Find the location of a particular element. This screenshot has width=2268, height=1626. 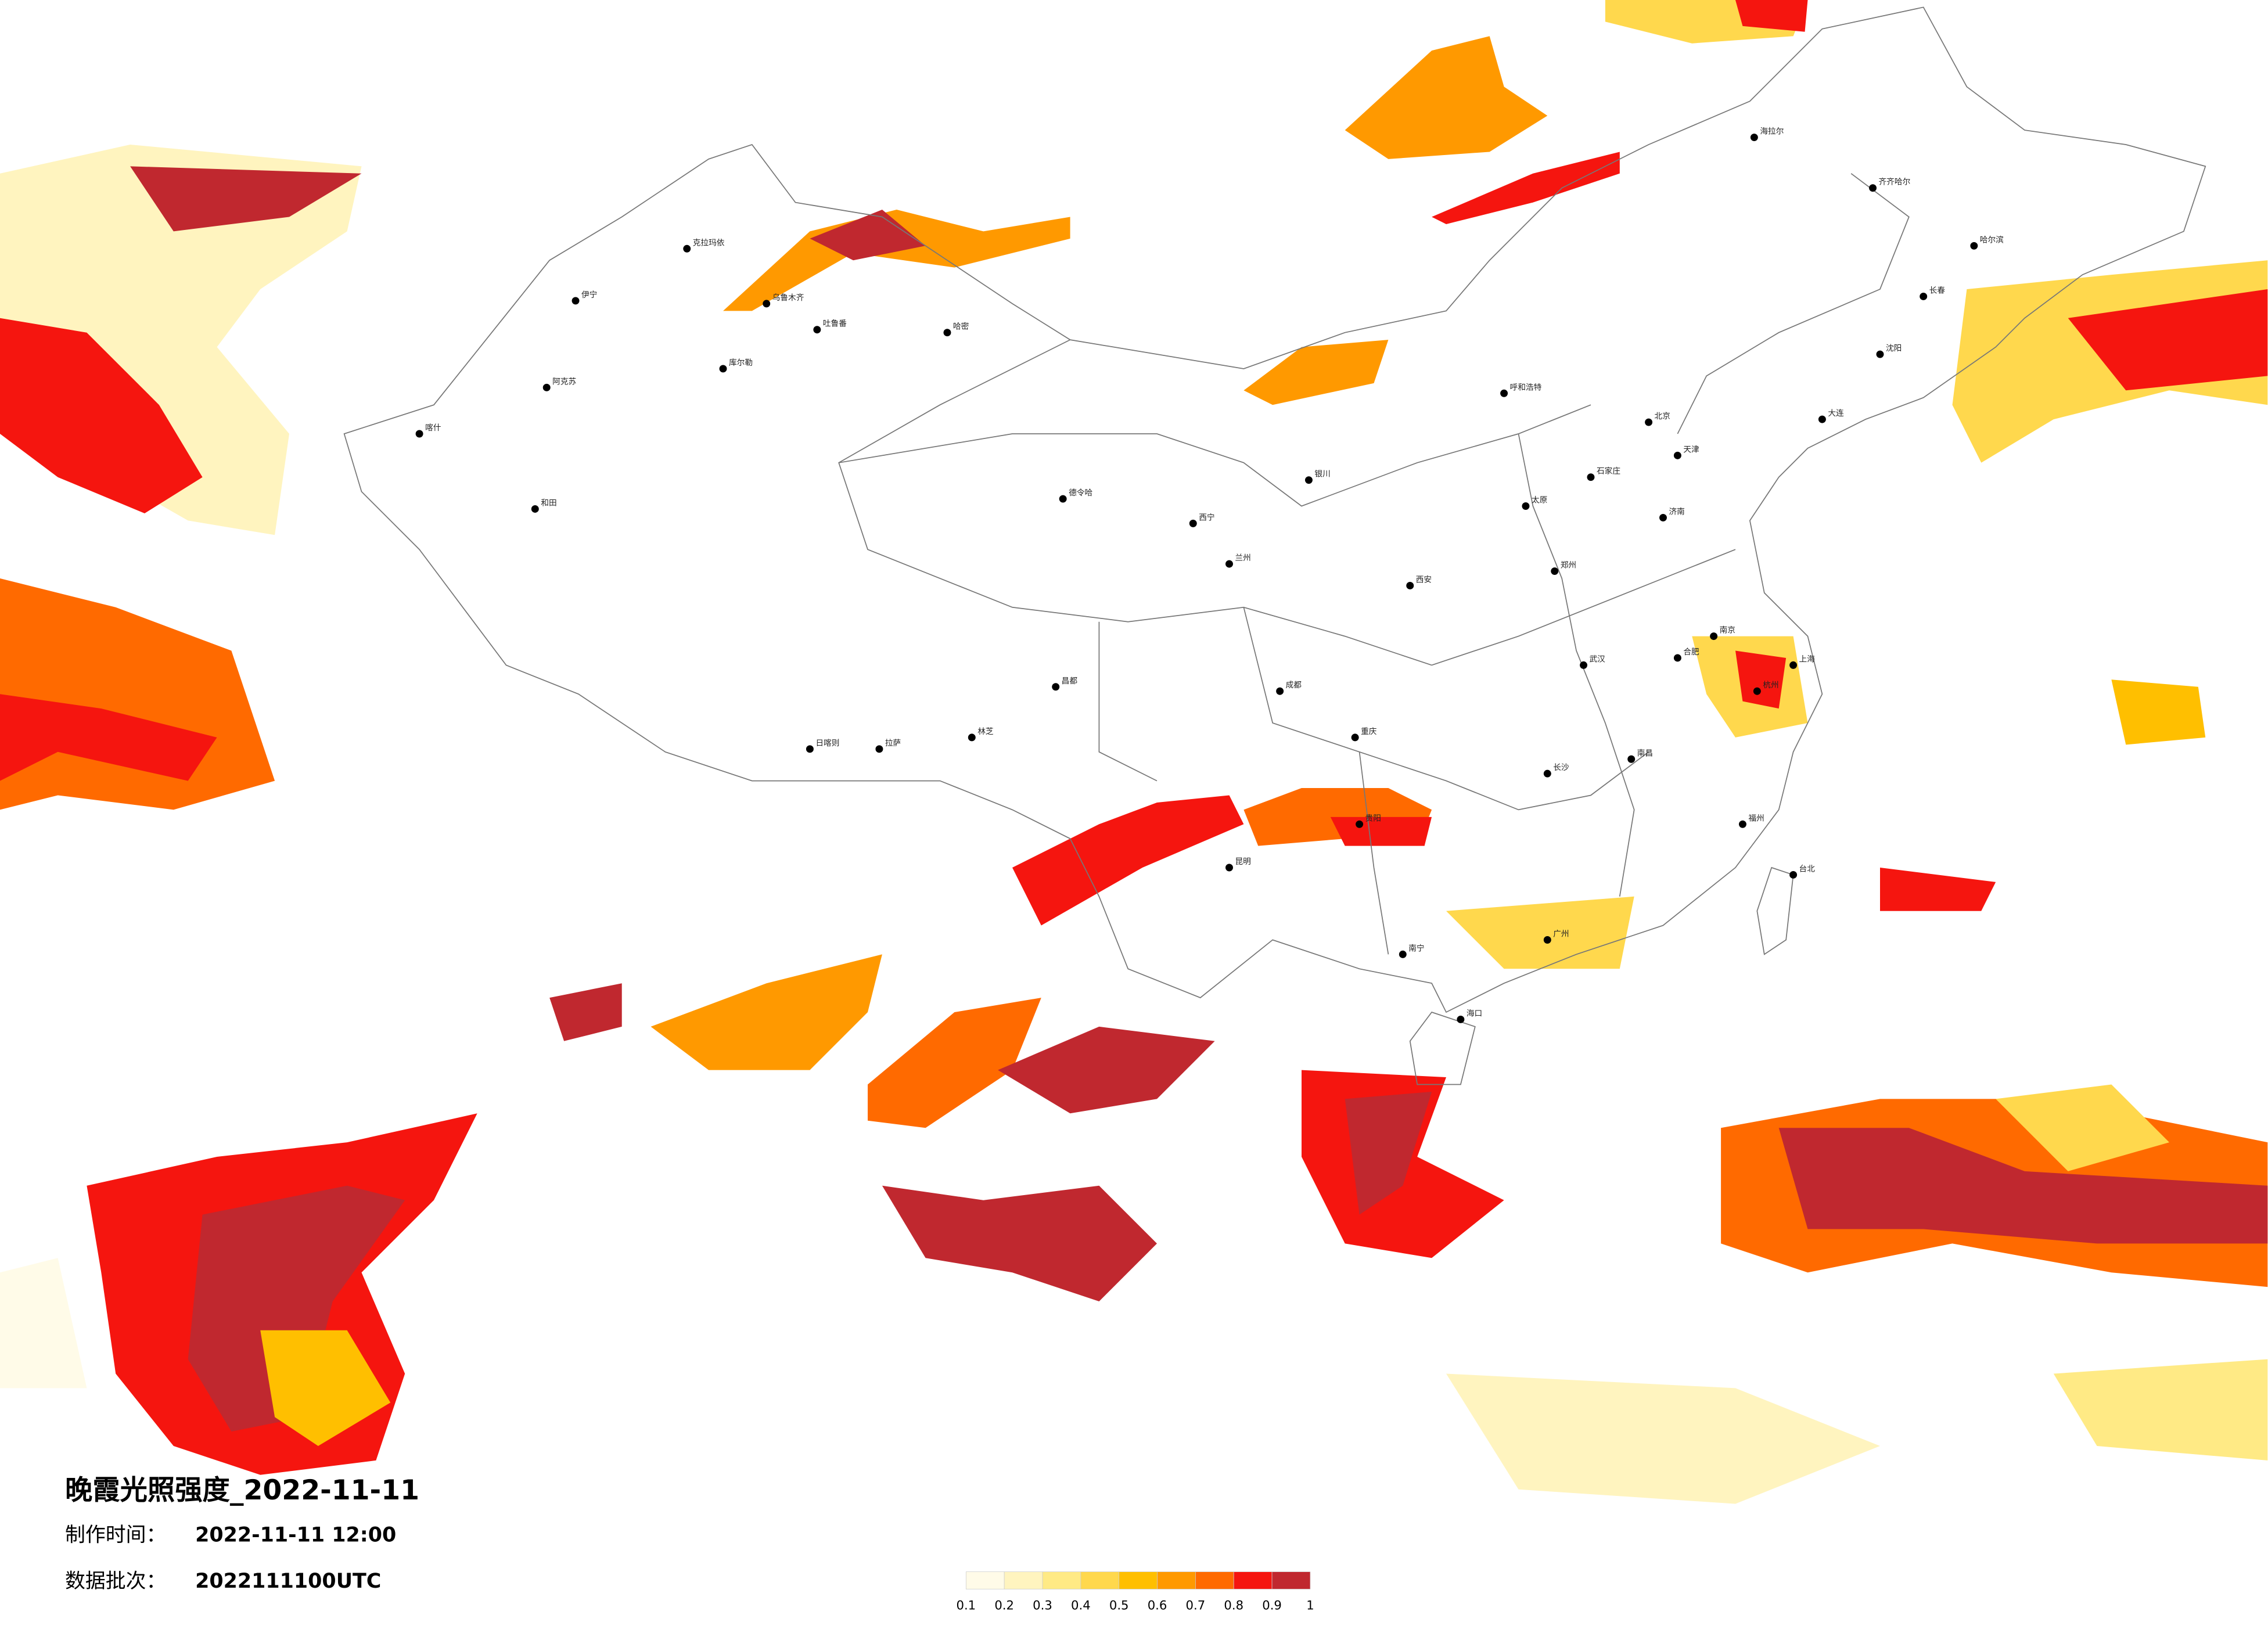

colorbar-tick-label: 0.3 is located at coordinates (1042, 1605).